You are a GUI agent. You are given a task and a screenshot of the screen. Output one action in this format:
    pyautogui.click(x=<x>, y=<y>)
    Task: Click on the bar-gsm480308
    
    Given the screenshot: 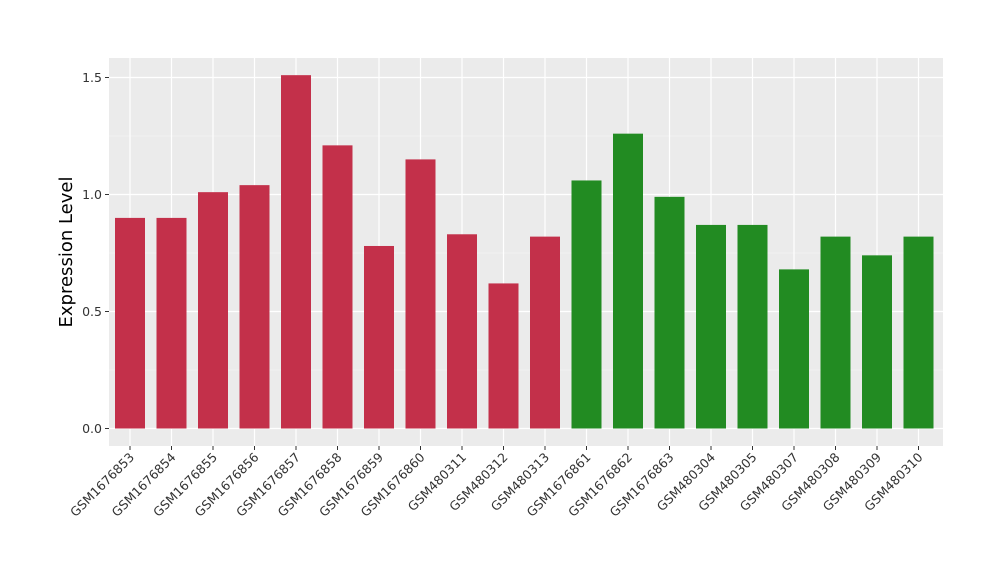 What is the action you would take?
    pyautogui.click(x=835, y=332)
    